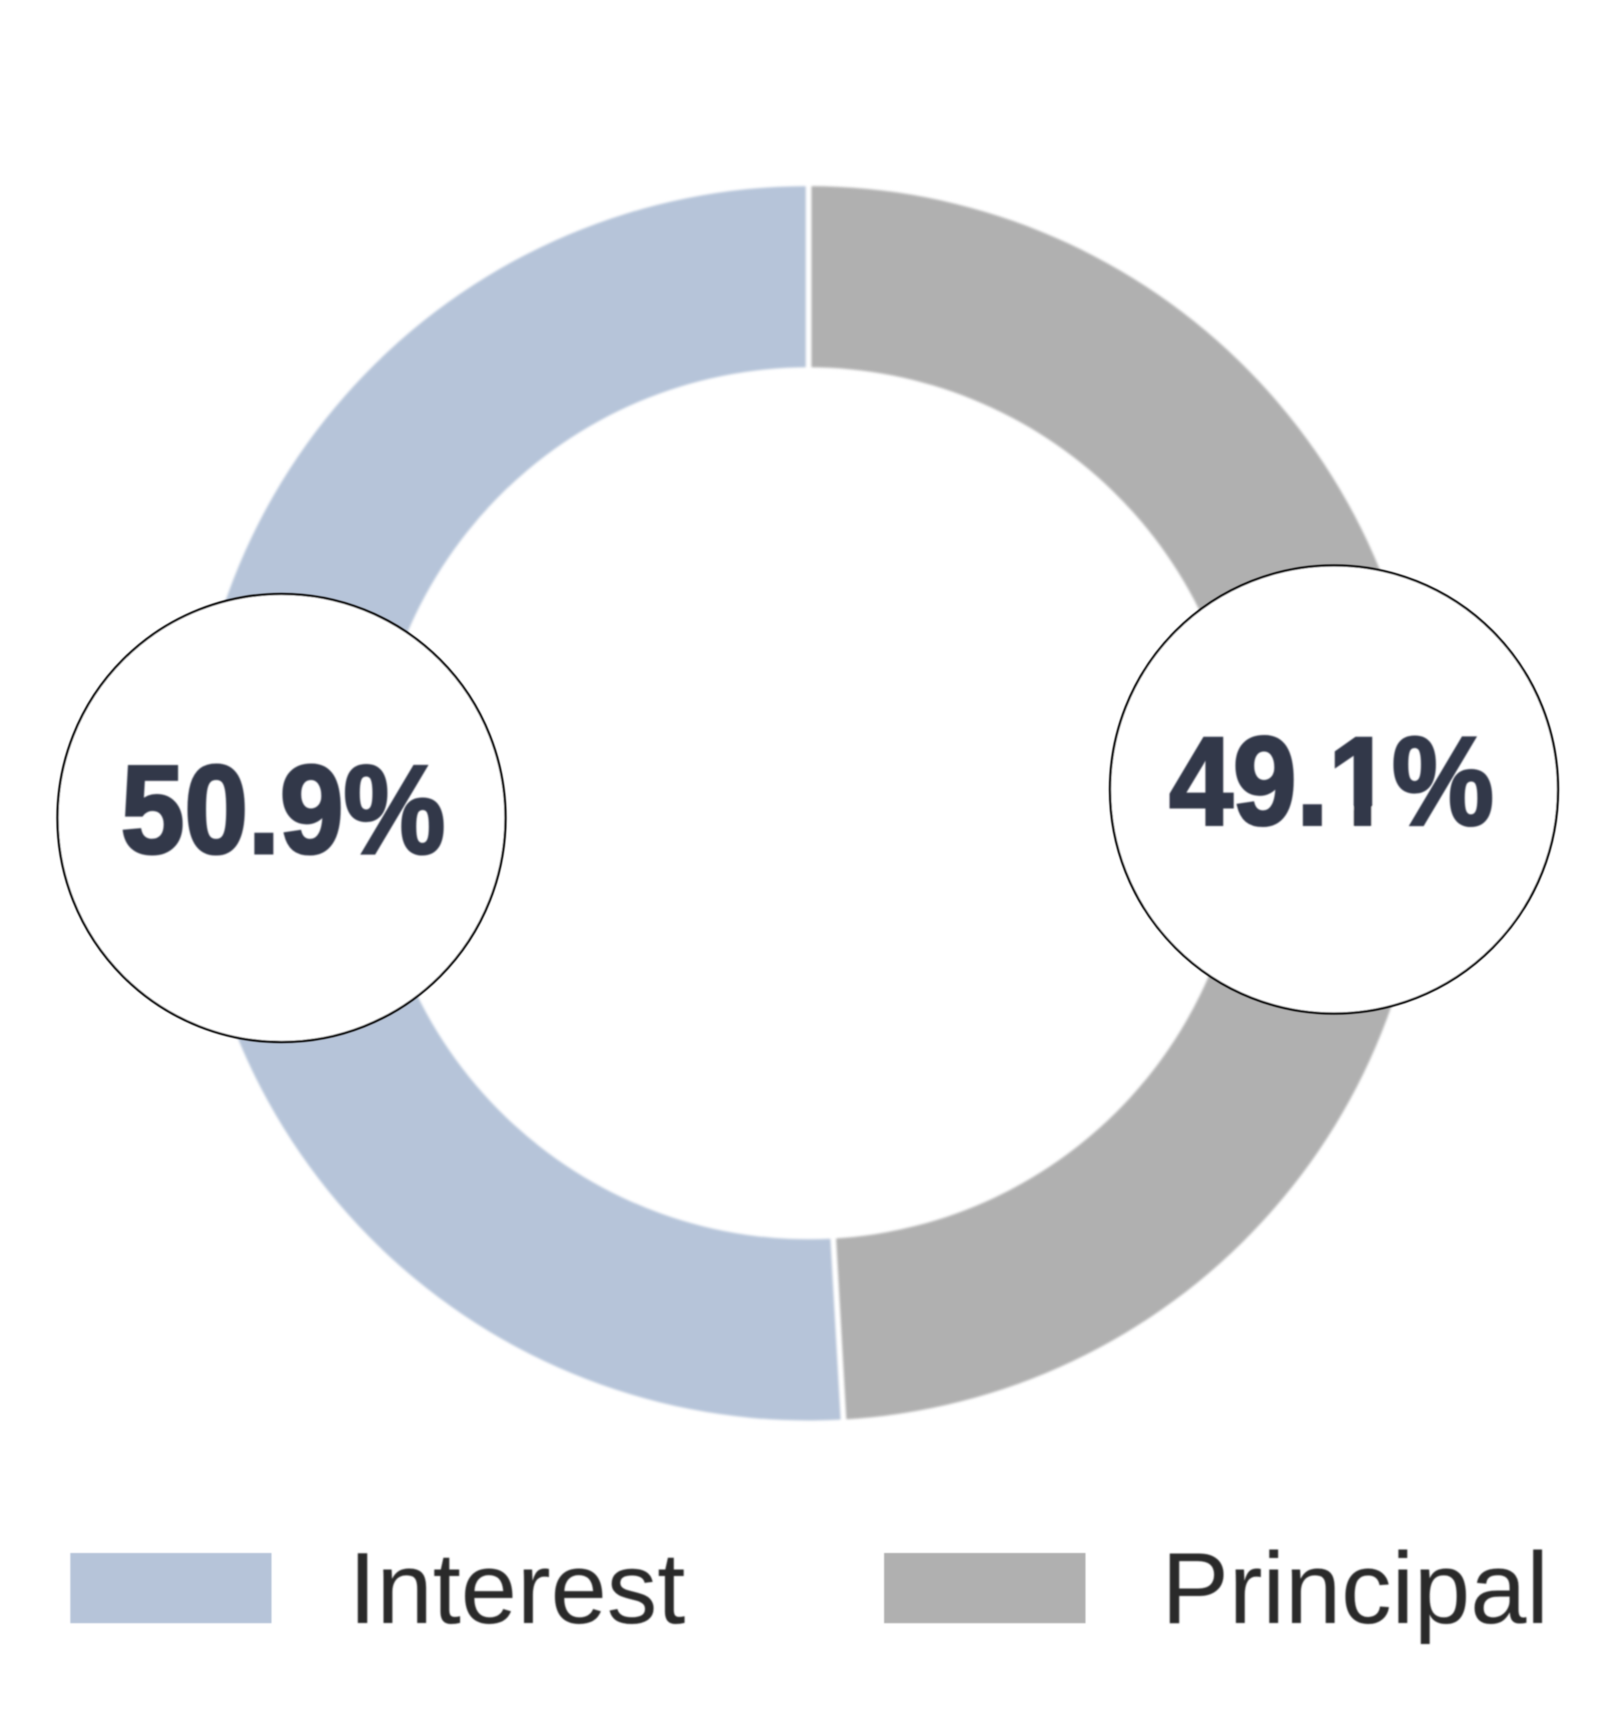 The width and height of the screenshot is (1616, 1713). I want to click on svg-text: Principal, so click(1355, 1589).